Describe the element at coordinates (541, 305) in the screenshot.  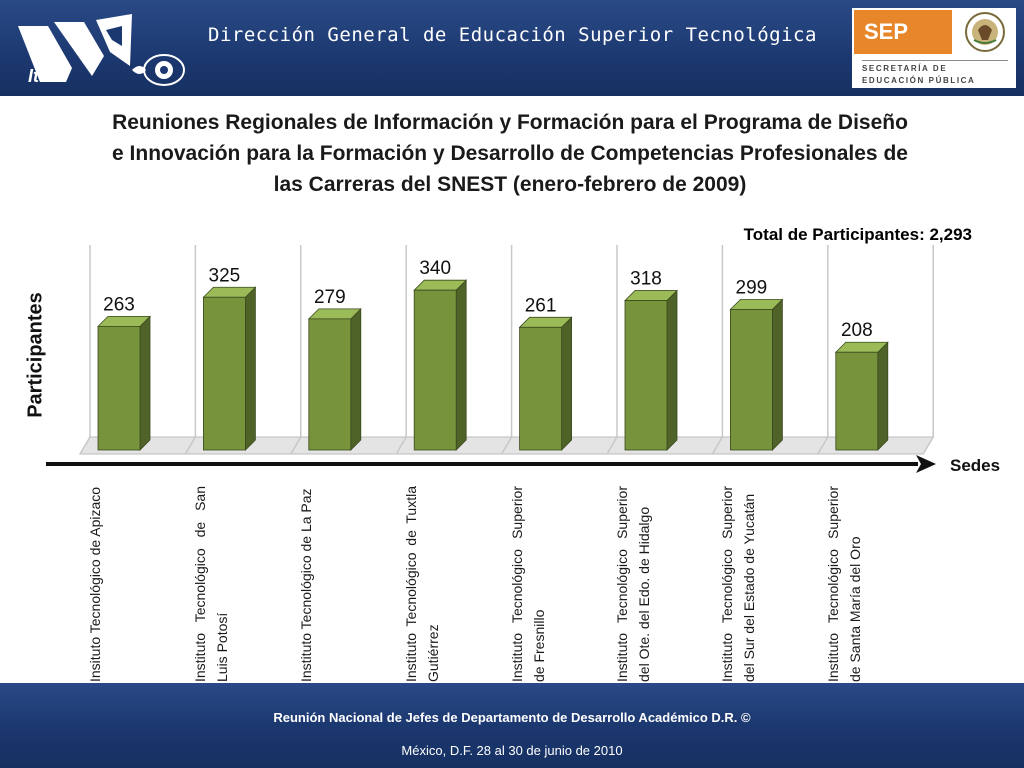
I see `bar-value-label: 261` at that location.